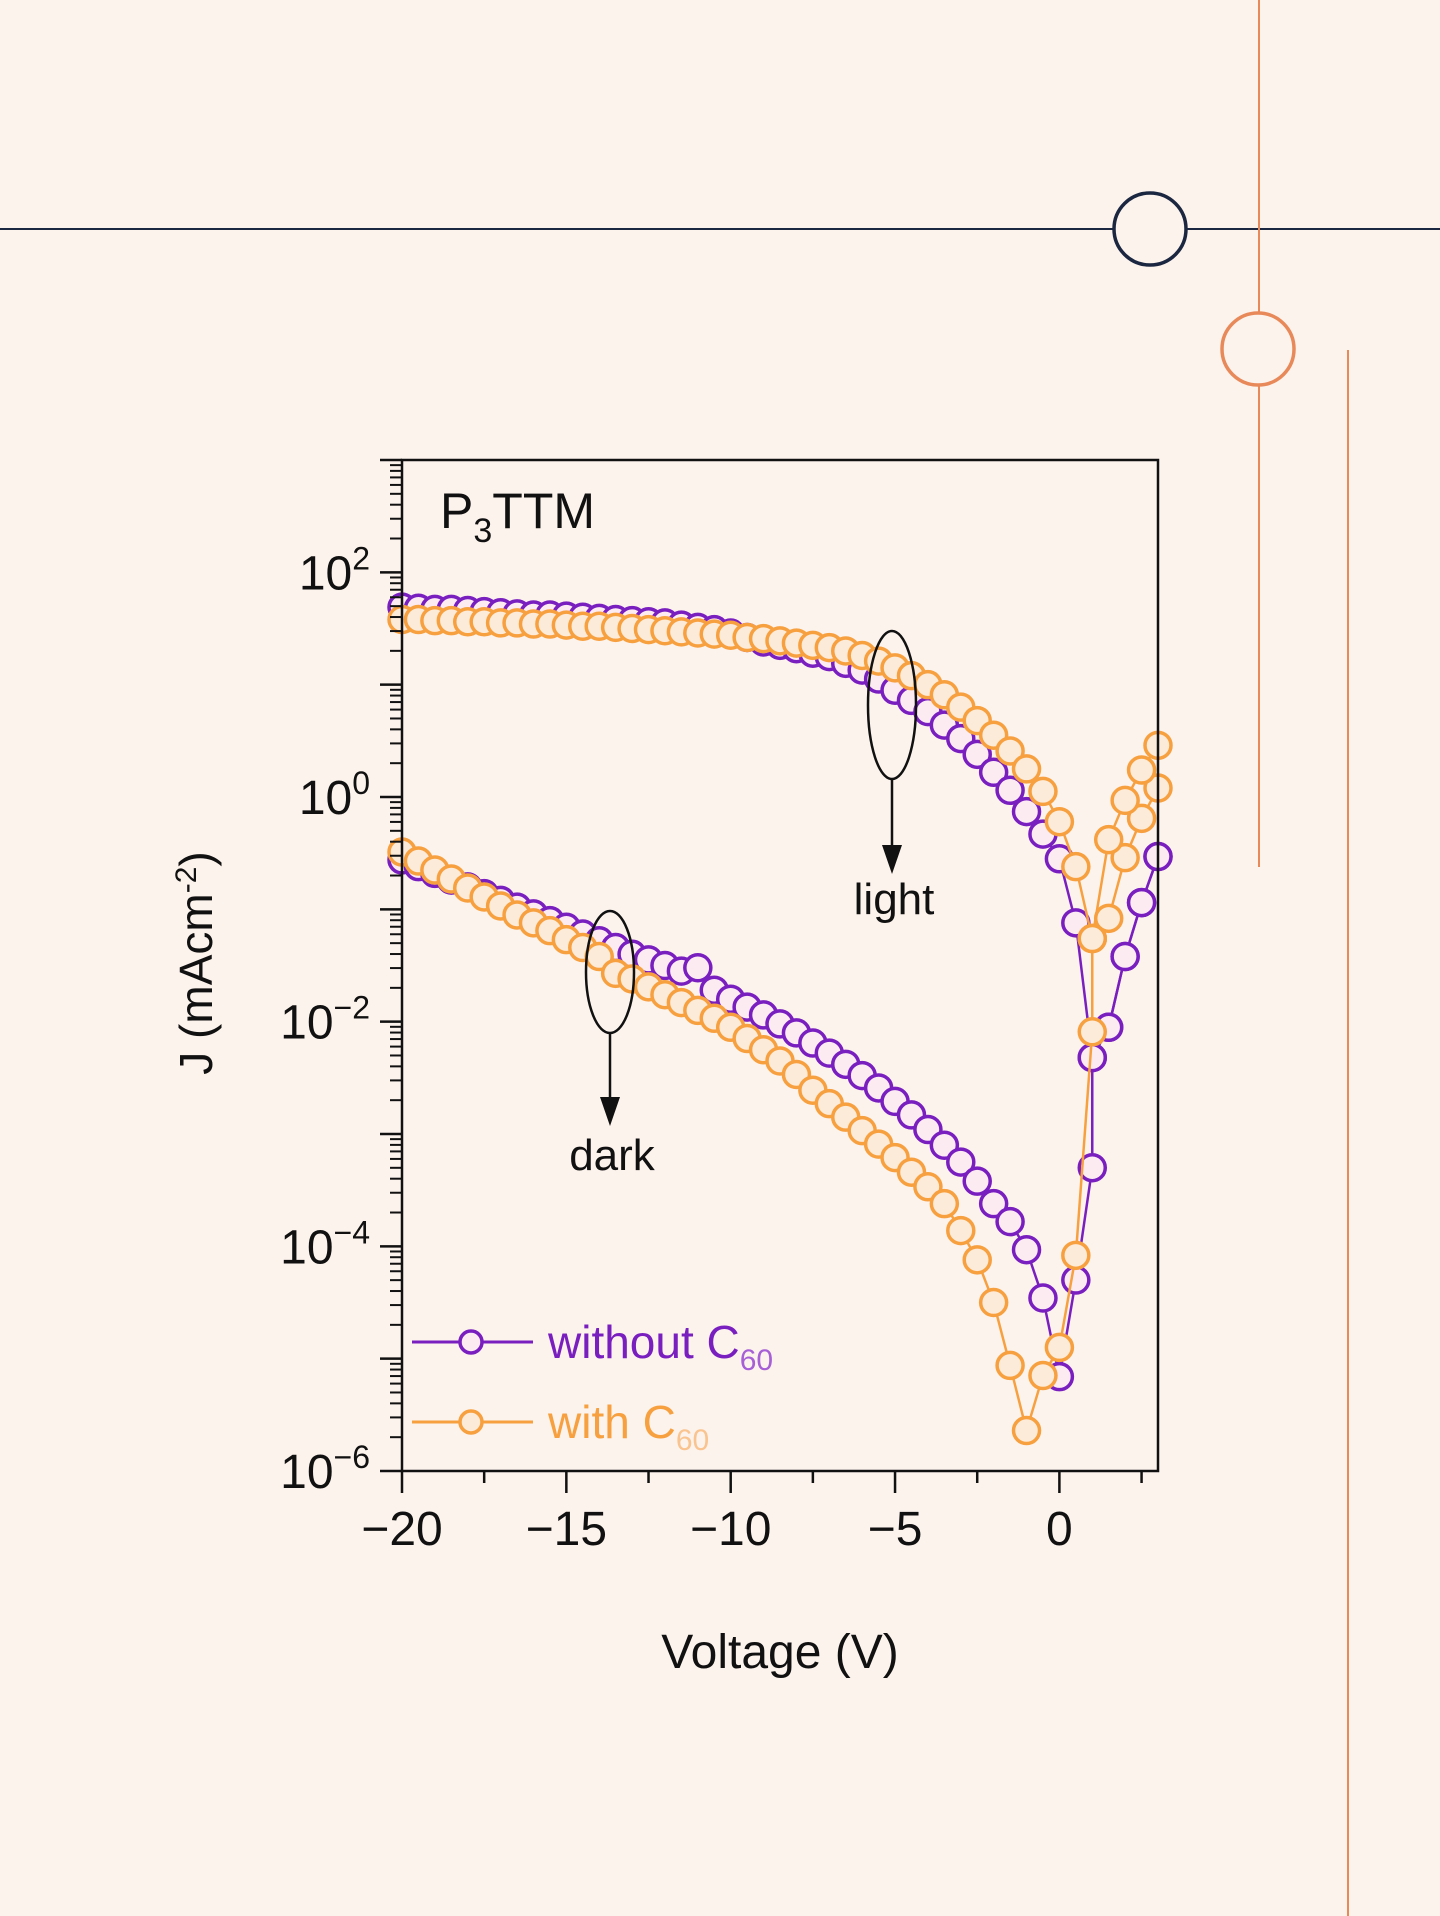 Image resolution: width=1440 pixels, height=1916 pixels. Describe the element at coordinates (334, 570) in the screenshot. I see `y-tick-label: 10²` at that location.